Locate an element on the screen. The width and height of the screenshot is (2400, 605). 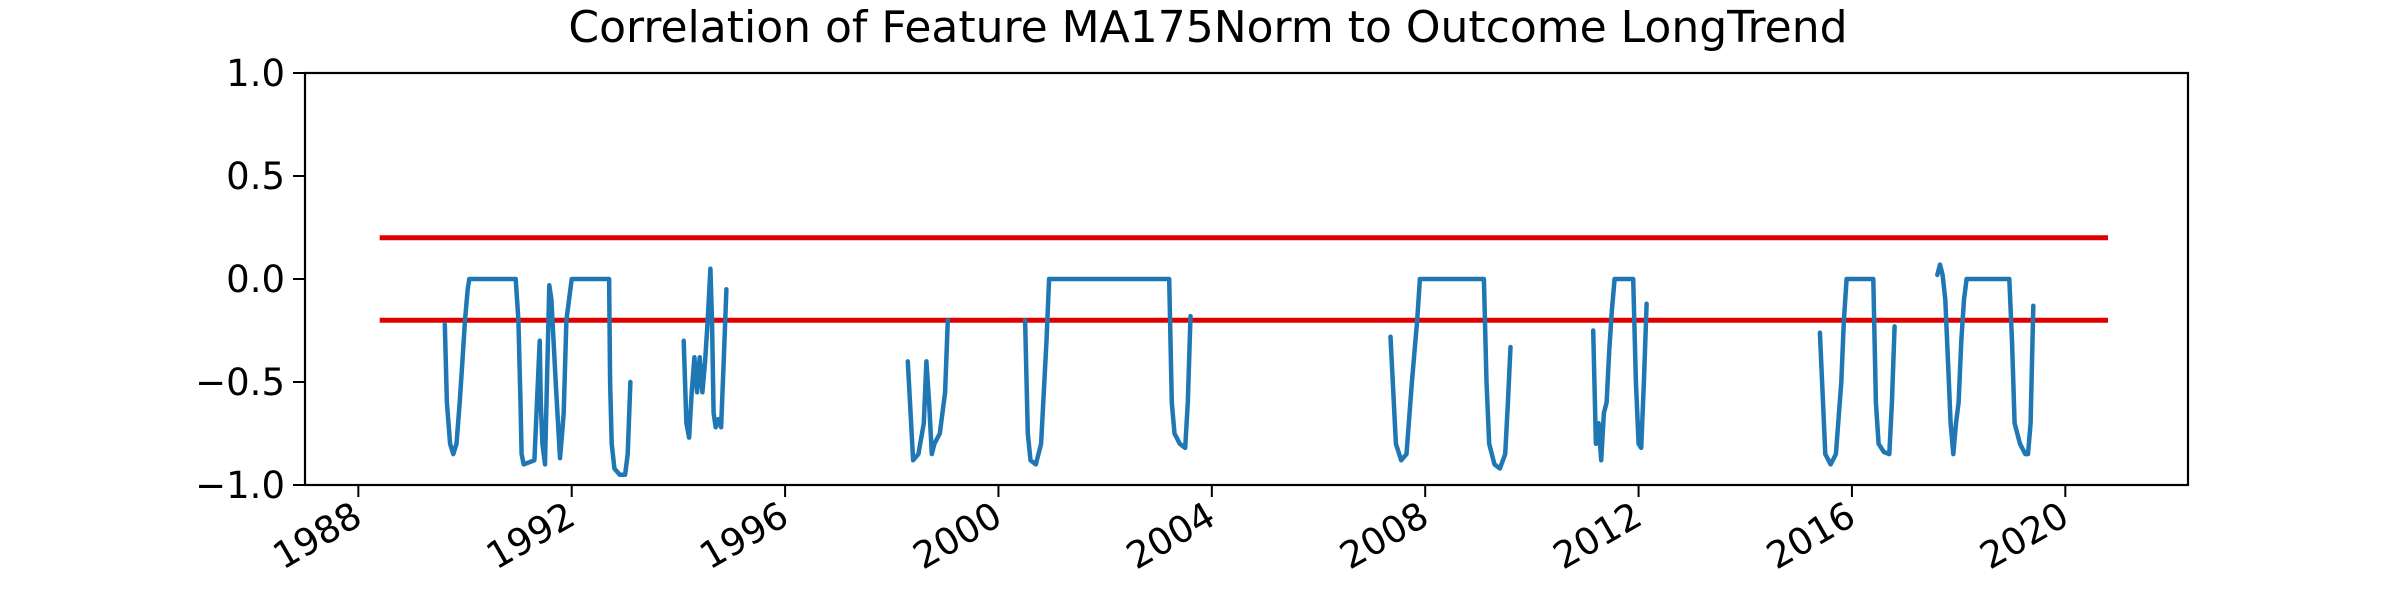
x-tick-label: 2008 is located at coordinates (1384, 536).